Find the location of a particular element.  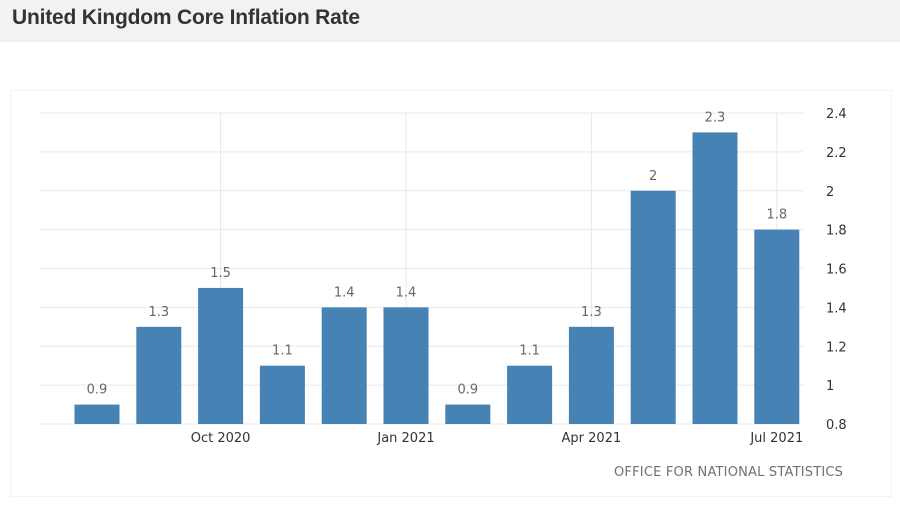

y-tick-label: 1.2 is located at coordinates (836, 347).